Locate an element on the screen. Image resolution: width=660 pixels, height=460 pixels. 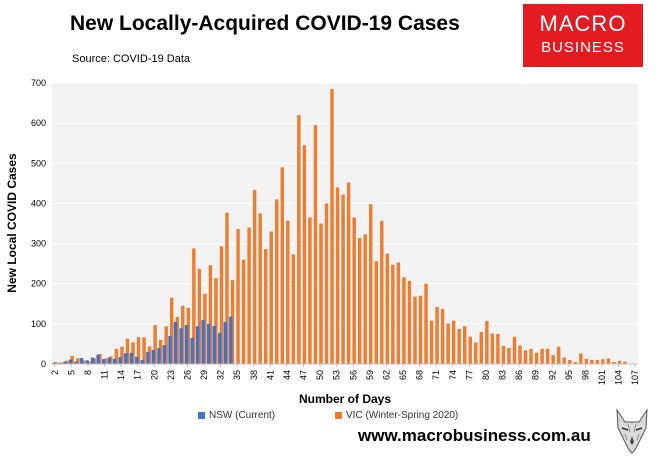
x-tick-label: 32 is located at coordinates (221, 375).